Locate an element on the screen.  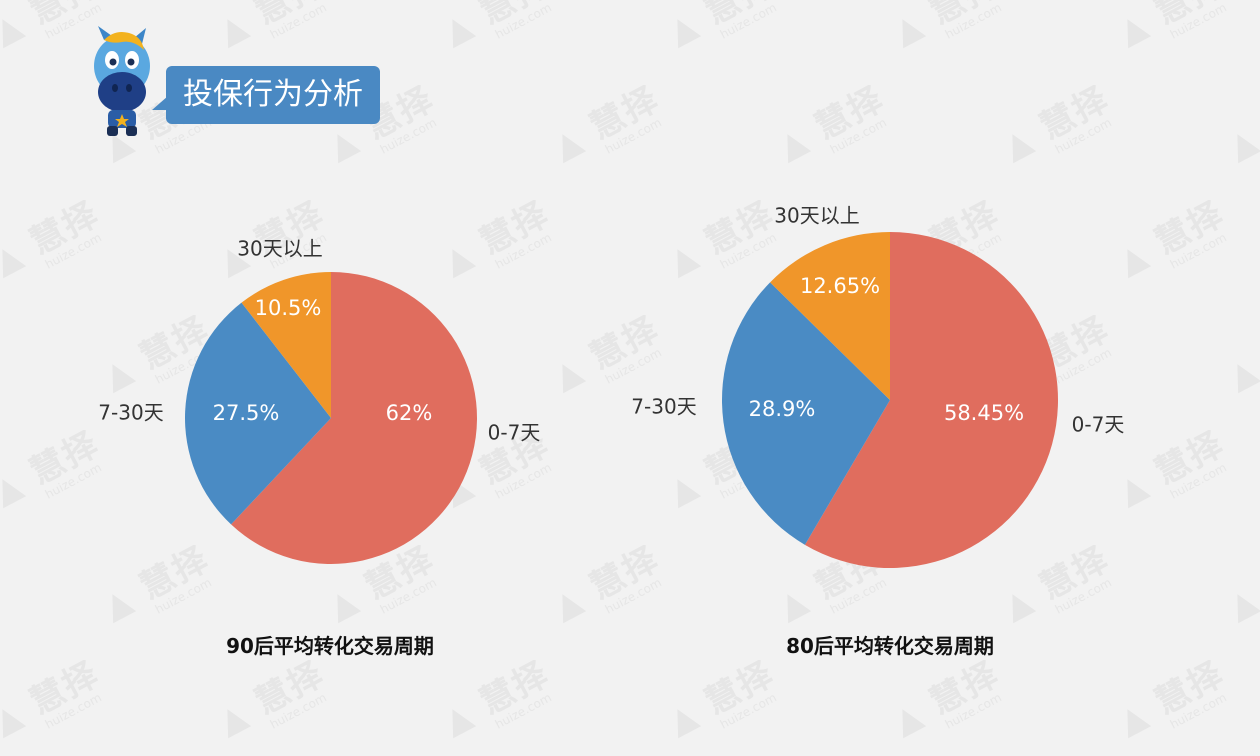
data-label-7-30: 28.9% is located at coordinates (782, 409).